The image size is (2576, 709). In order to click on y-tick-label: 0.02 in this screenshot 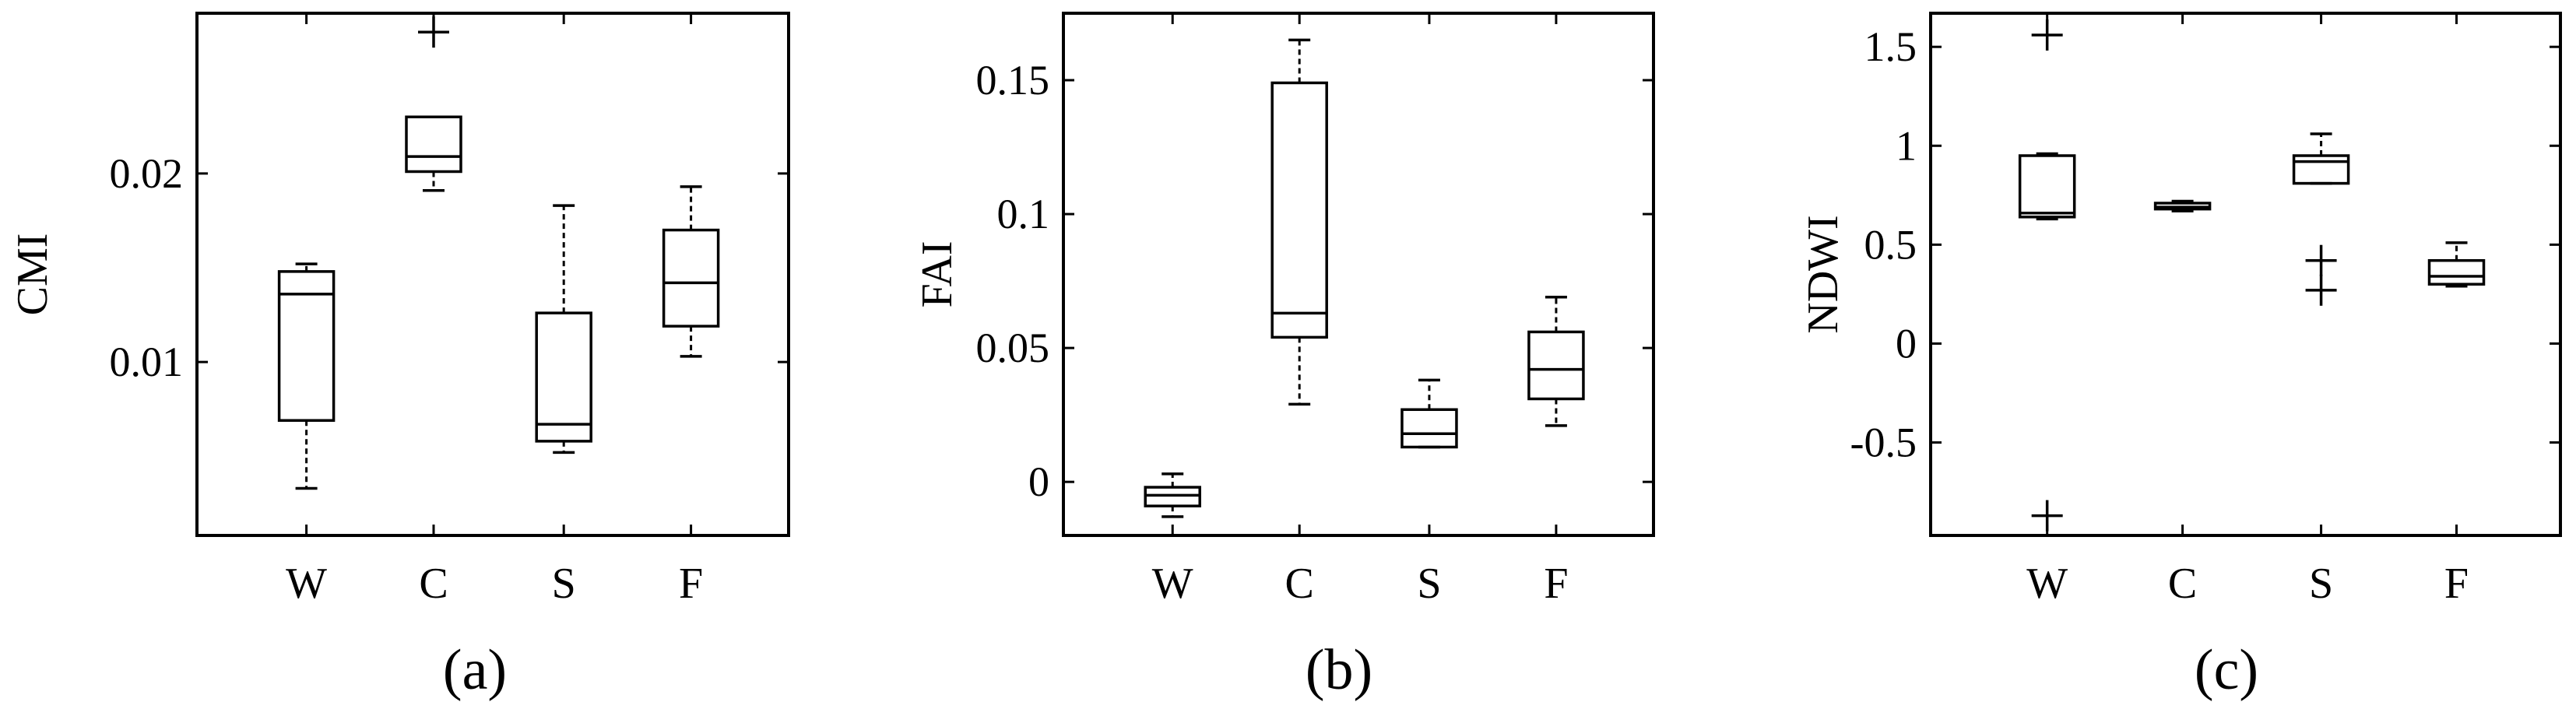, I will do `click(147, 173)`.